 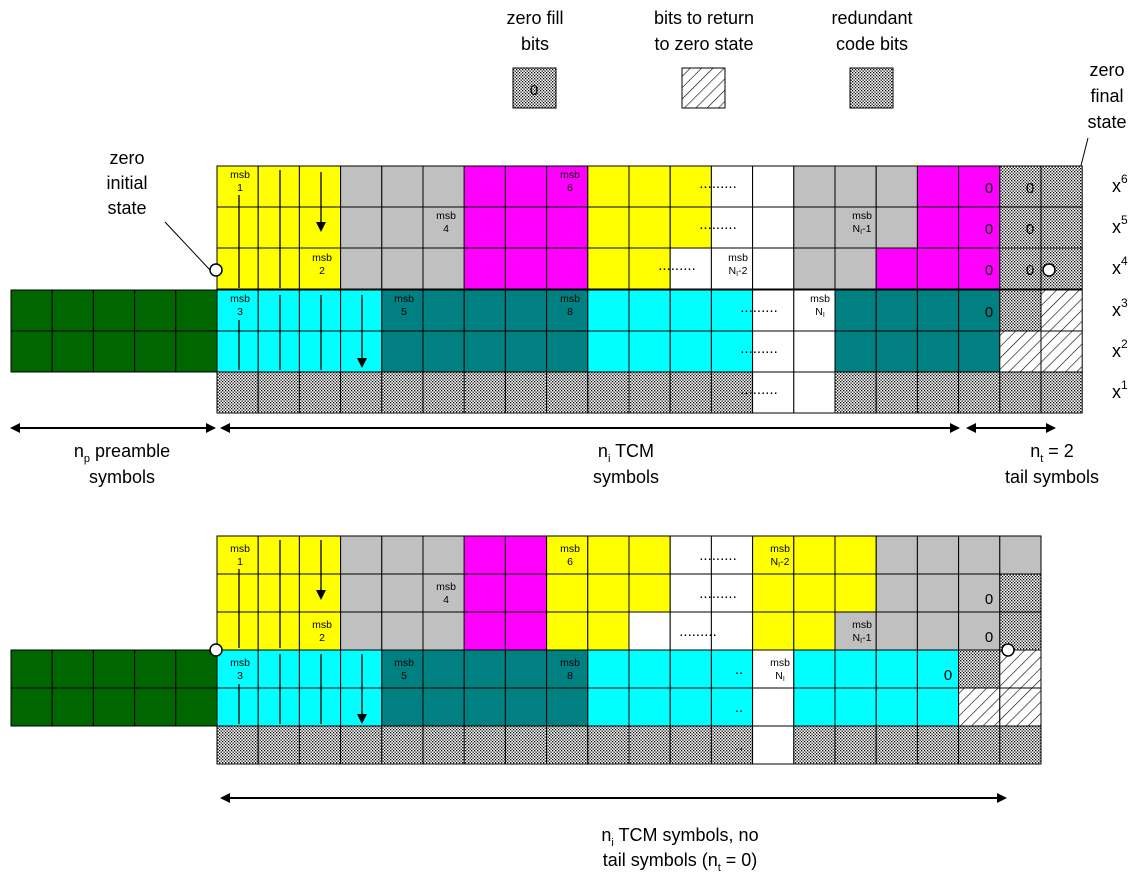 I want to click on bot-msb1-num: 1, so click(x=240, y=562).